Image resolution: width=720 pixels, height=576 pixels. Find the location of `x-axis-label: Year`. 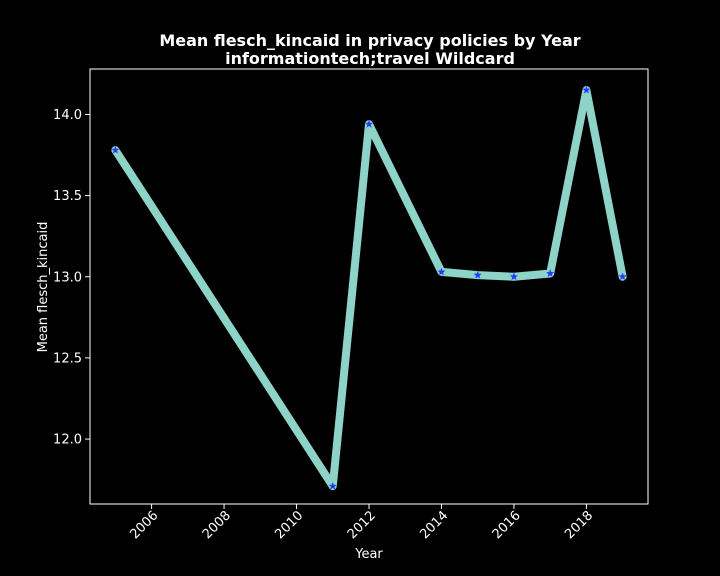

x-axis-label: Year is located at coordinates (368, 554).